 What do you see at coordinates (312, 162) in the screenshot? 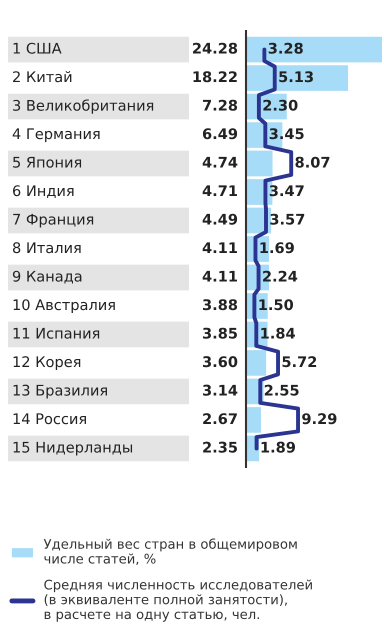
I see `data-label: 8.07` at bounding box center [312, 162].